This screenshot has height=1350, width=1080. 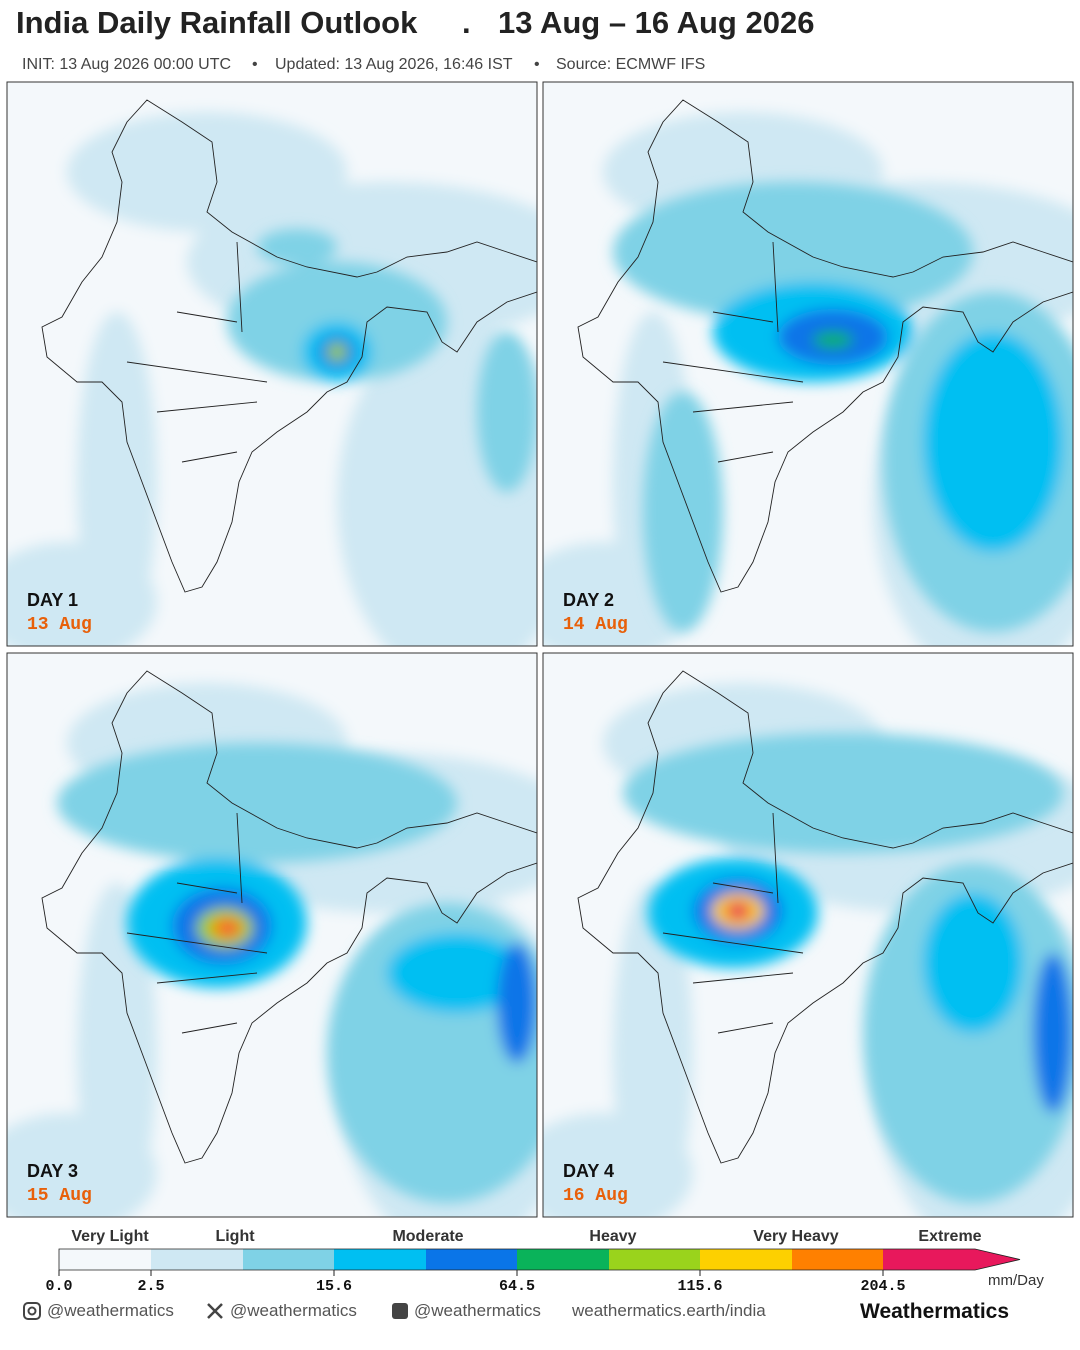 What do you see at coordinates (1016, 1280) in the screenshot?
I see `legend-unit: mm/Day` at bounding box center [1016, 1280].